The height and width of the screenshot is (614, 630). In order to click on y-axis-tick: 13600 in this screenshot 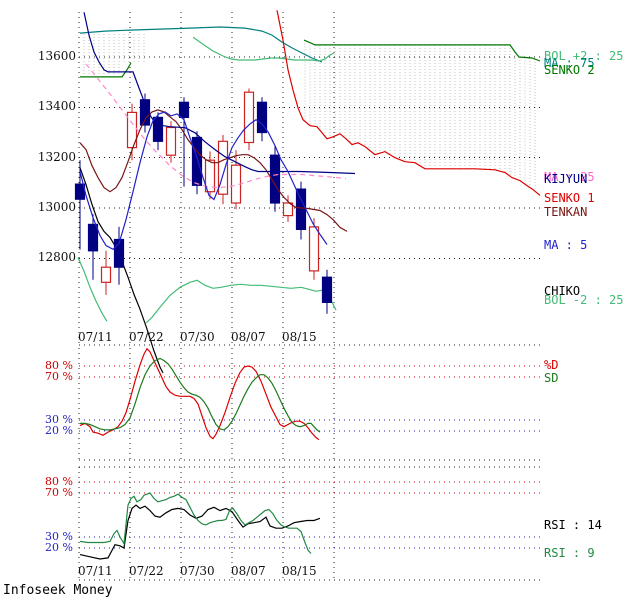, I will do `click(56, 56)`.